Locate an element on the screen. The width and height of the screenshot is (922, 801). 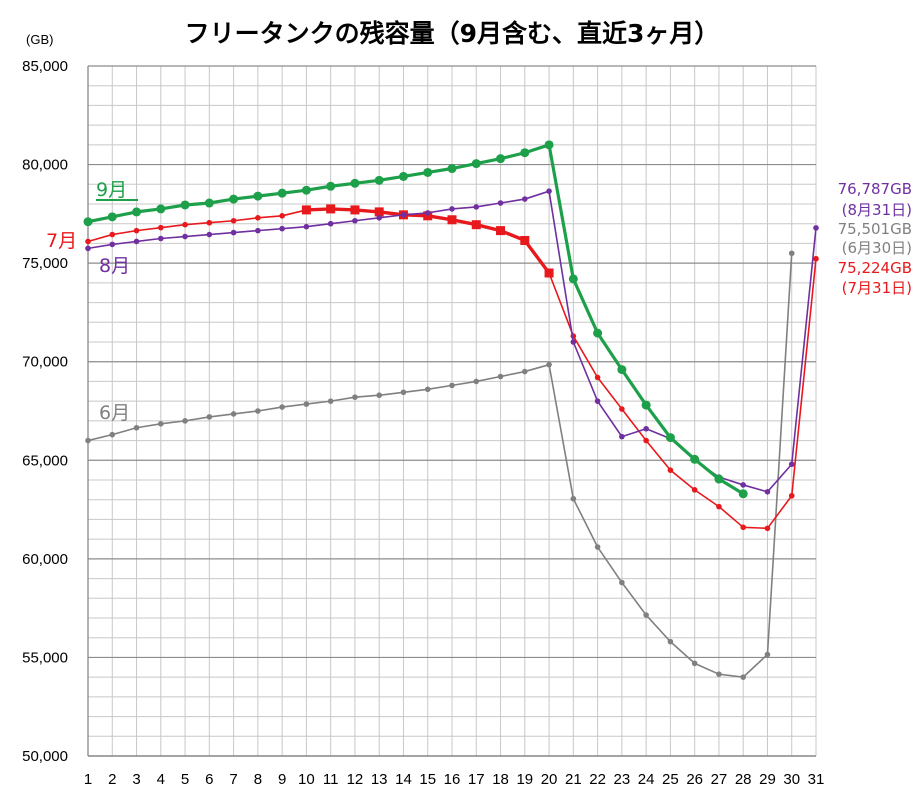
x-tick-label: 11 is located at coordinates (331, 779).